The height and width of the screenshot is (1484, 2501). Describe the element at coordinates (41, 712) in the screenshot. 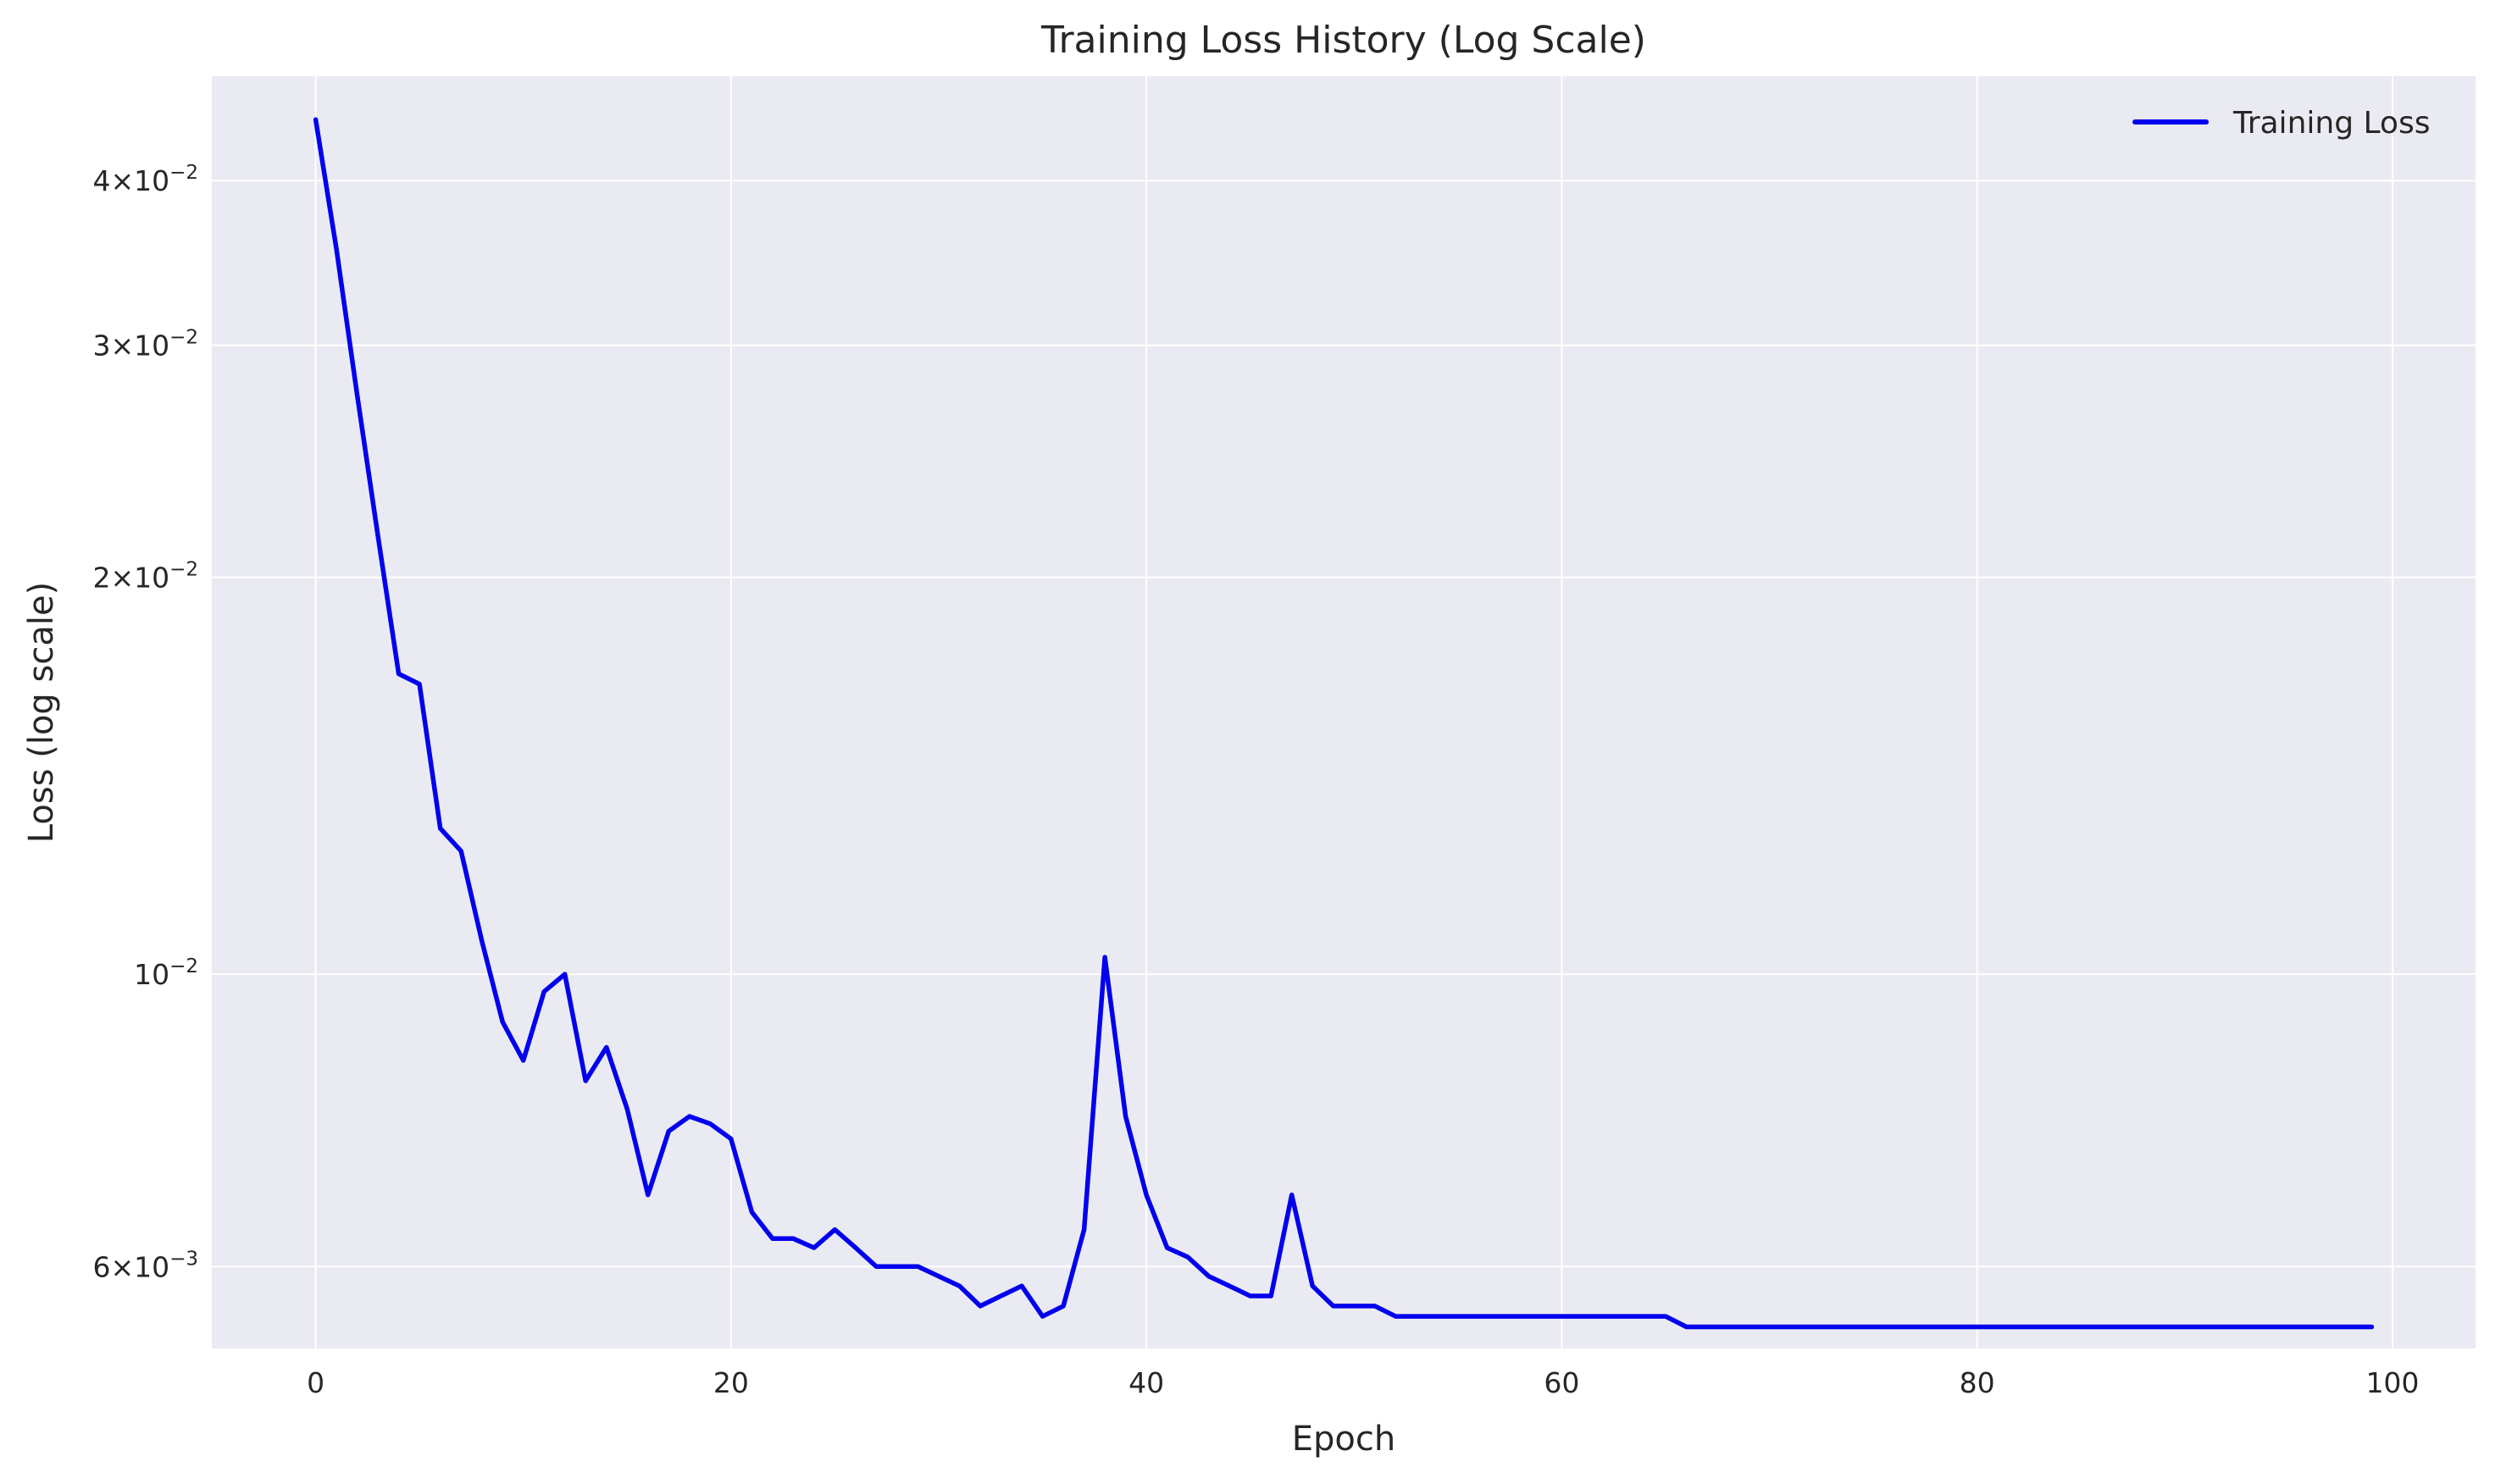

I see `y-axis-label: Loss (log scale)` at that location.